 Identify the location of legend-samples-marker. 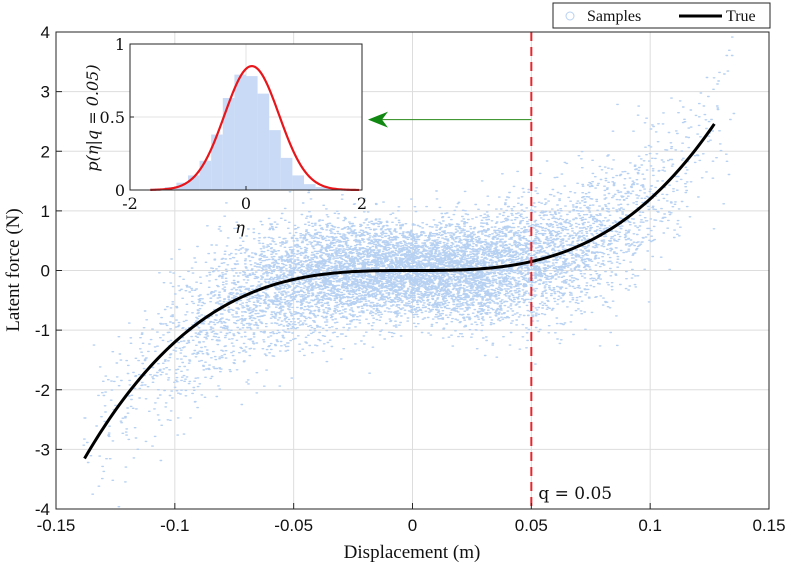
(570, 16).